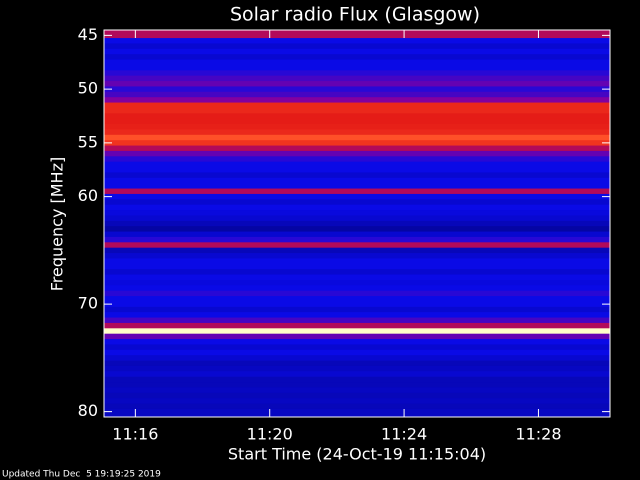 The image size is (640, 480). I want to click on x-axis-label: Start Time (24-Oct-19 11:15:04), so click(357, 454).